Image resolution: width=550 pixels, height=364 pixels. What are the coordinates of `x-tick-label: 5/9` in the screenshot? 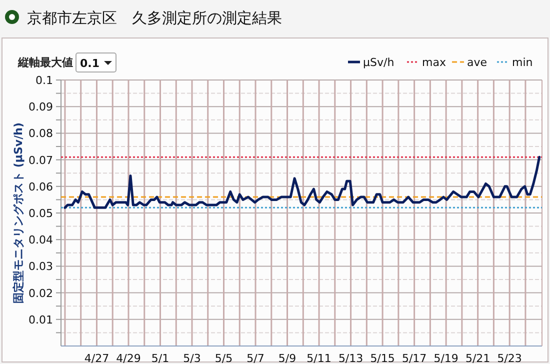 It's located at (287, 358).